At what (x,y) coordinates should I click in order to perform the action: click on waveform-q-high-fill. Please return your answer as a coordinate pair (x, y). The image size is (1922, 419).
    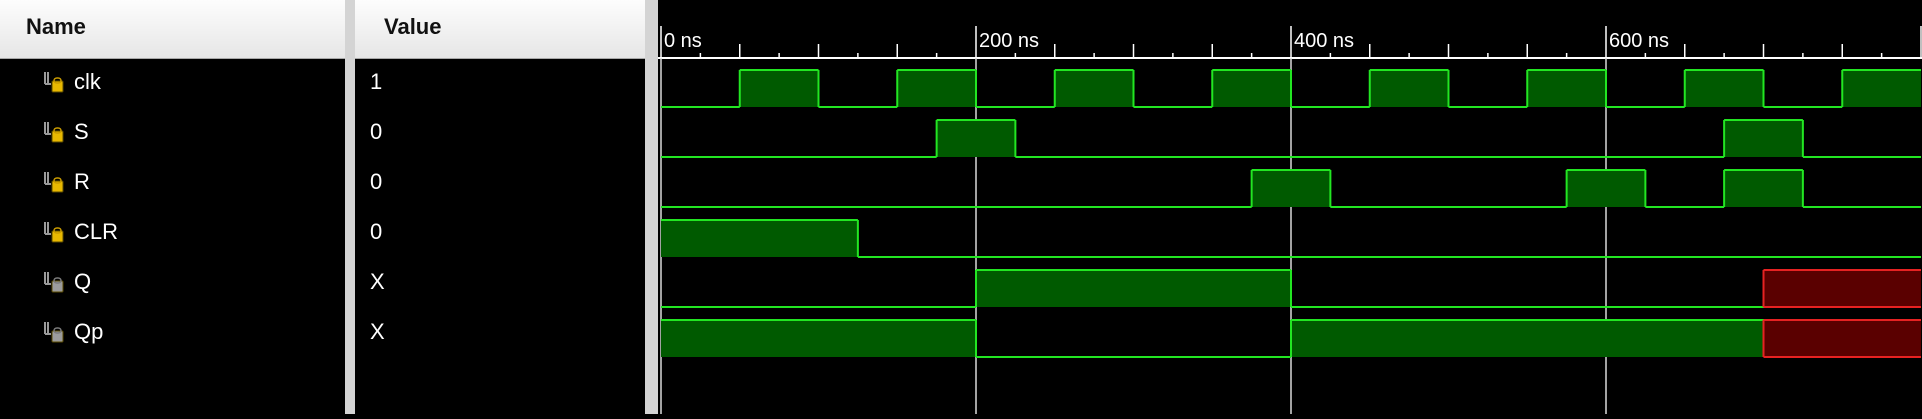
    Looking at the image, I should click on (1133, 288).